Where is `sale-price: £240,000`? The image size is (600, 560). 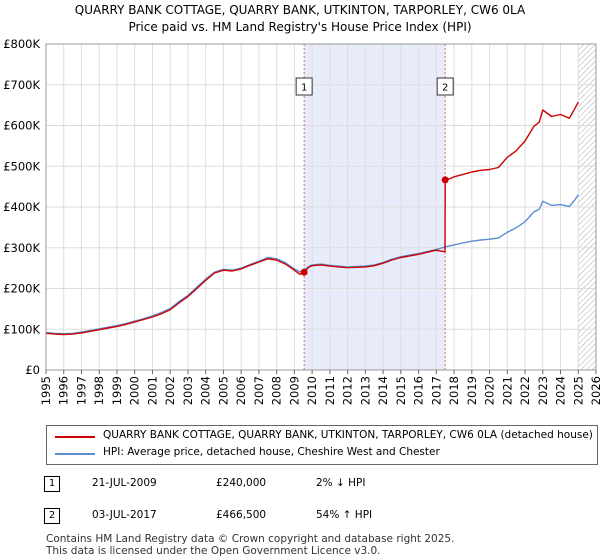 sale-price: £240,000 is located at coordinates (241, 483).